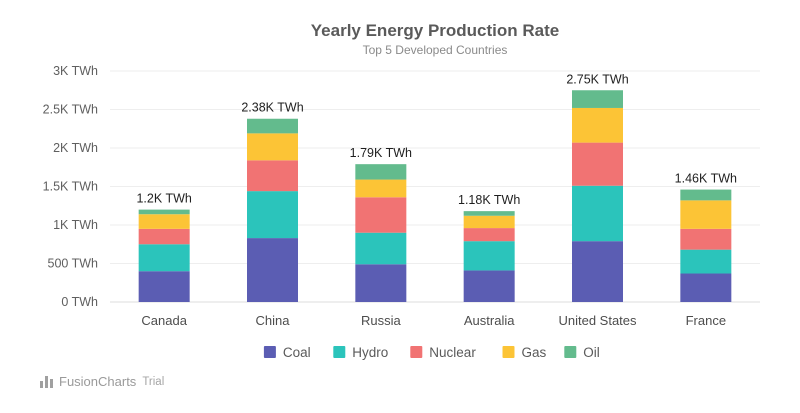 The image size is (800, 413). Describe the element at coordinates (272, 126) in the screenshot. I see `bar-china-oil` at that location.